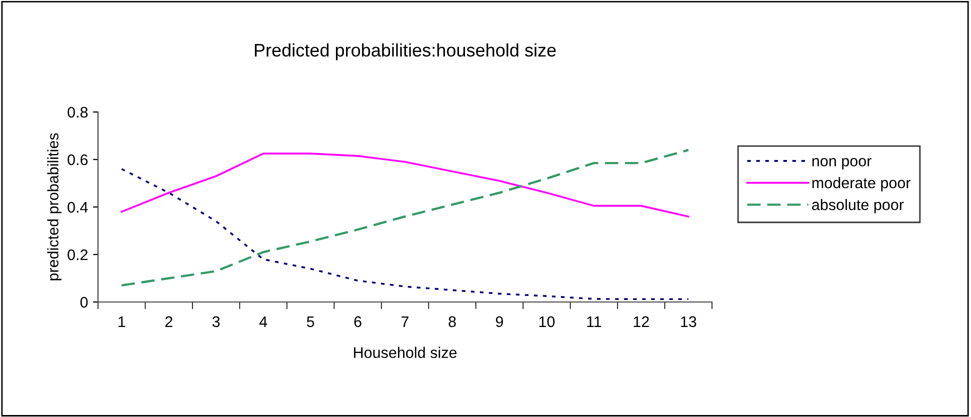  Describe the element at coordinates (78, 160) in the screenshot. I see `y-tick-label: 0.6` at that location.